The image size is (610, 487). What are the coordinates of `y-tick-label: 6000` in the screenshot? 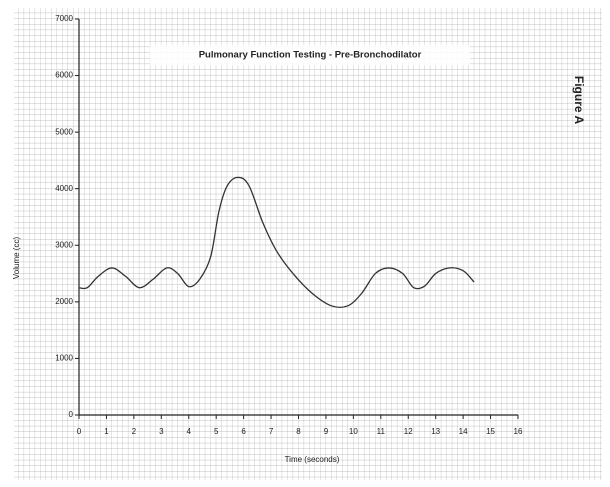 It's located at (64, 75).